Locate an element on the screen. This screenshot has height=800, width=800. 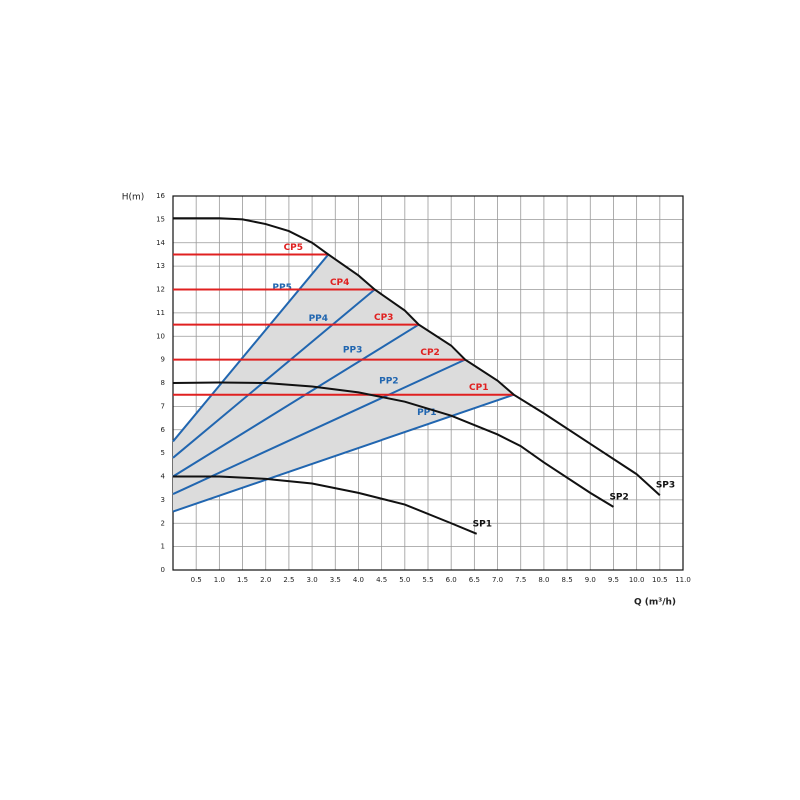
series-label: SP1 is located at coordinates (482, 524).